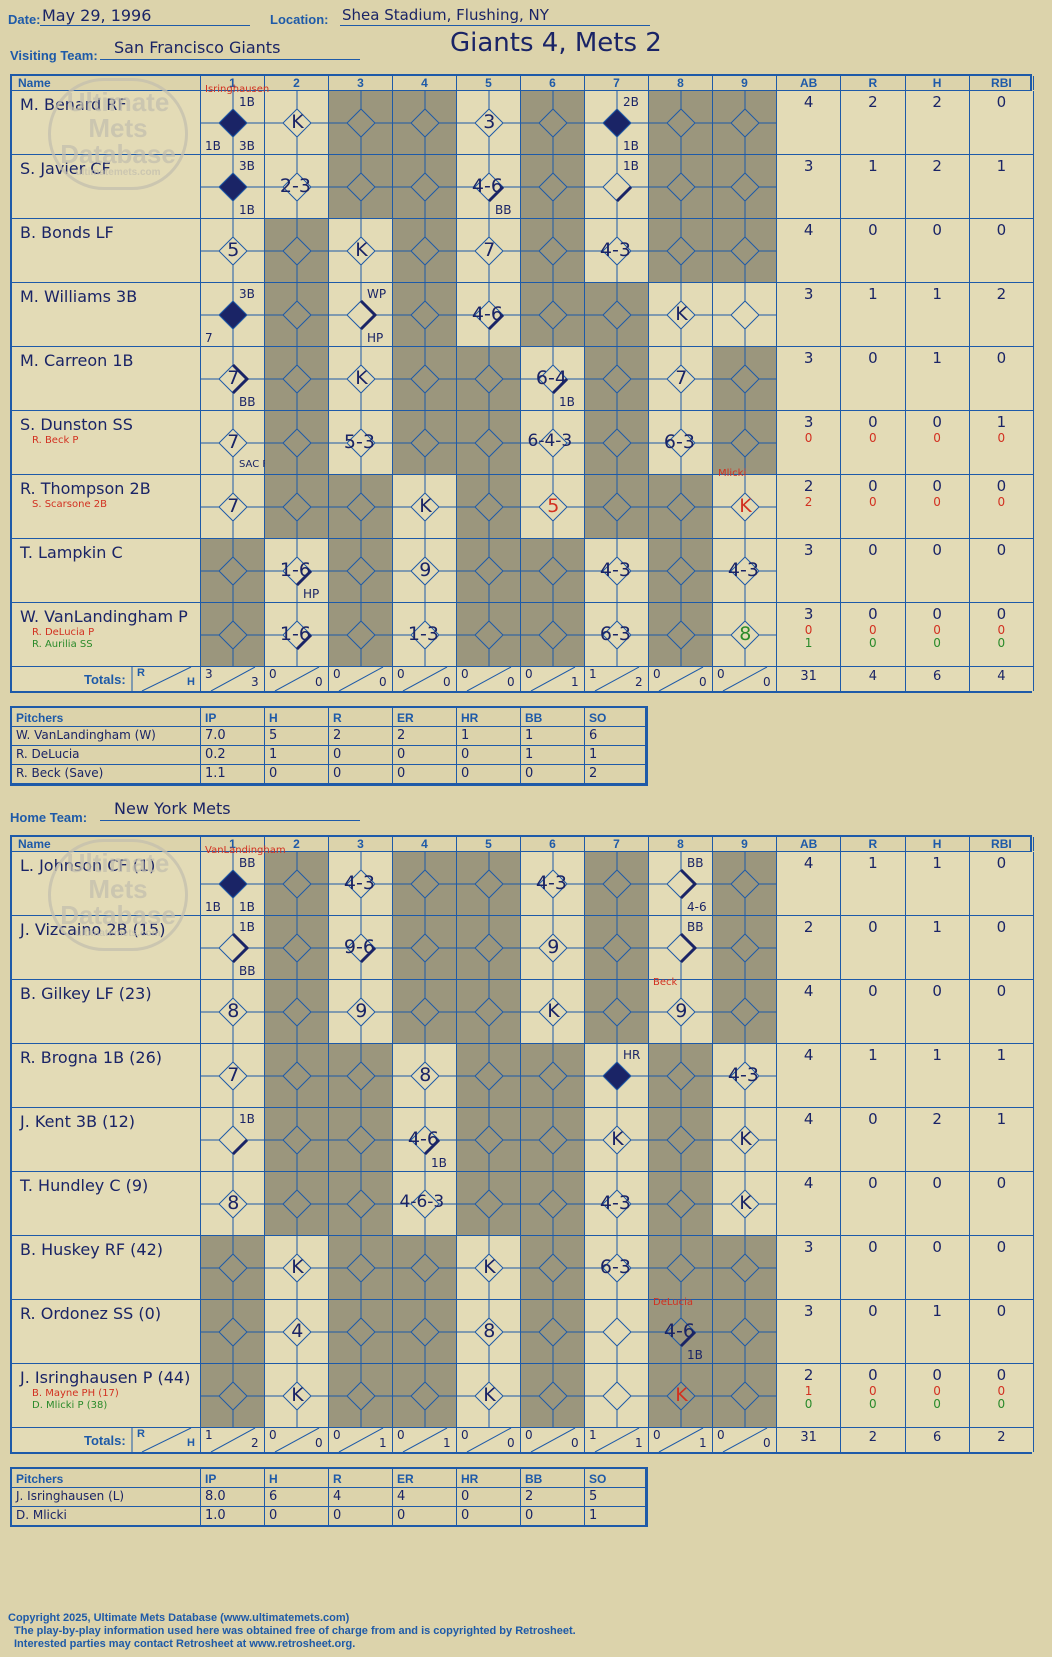  I want to click on stat-cell: 2, so click(937, 1140).